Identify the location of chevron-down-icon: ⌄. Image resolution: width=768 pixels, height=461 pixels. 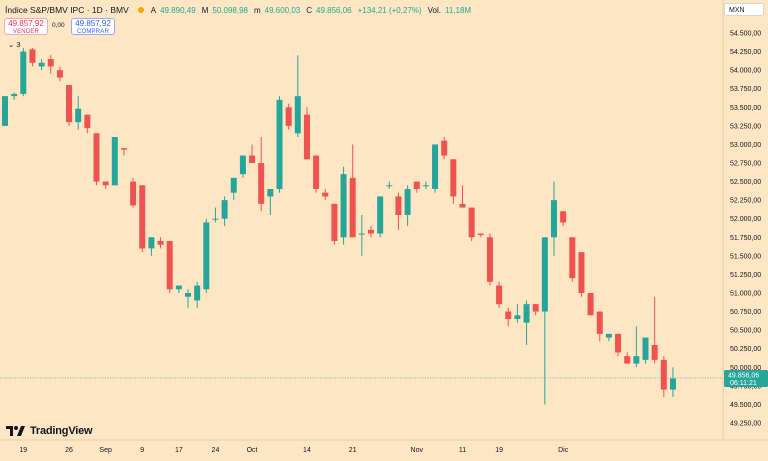
(11, 44).